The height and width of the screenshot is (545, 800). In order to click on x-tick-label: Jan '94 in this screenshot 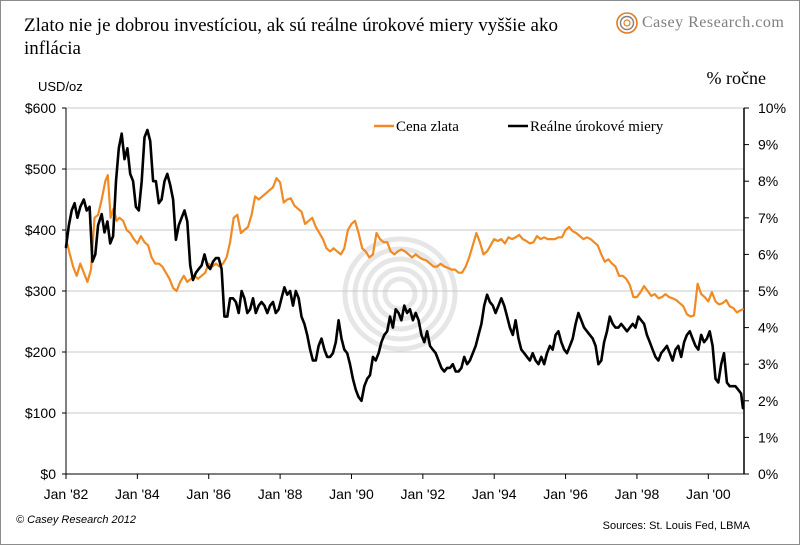, I will do `click(494, 494)`.